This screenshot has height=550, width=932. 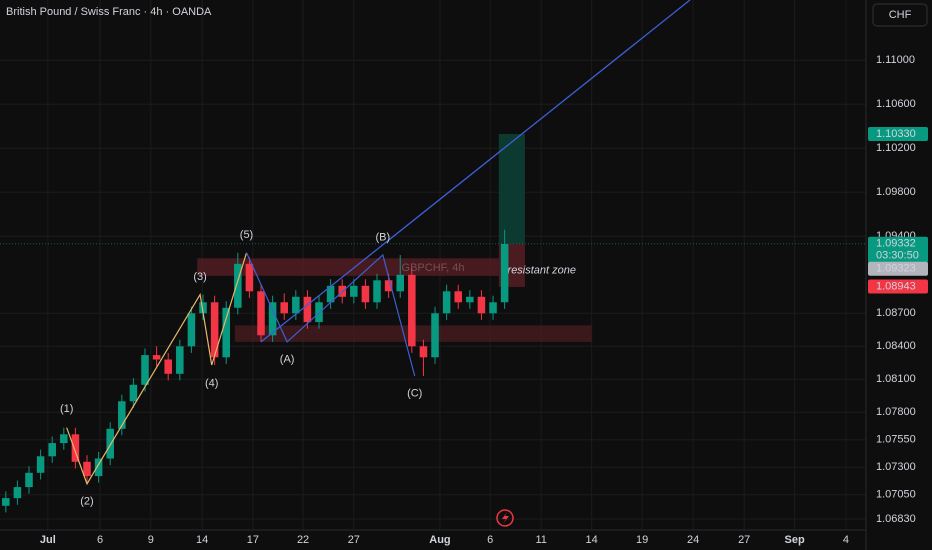 What do you see at coordinates (303, 540) in the screenshot?
I see `x-tick-label: 22` at bounding box center [303, 540].